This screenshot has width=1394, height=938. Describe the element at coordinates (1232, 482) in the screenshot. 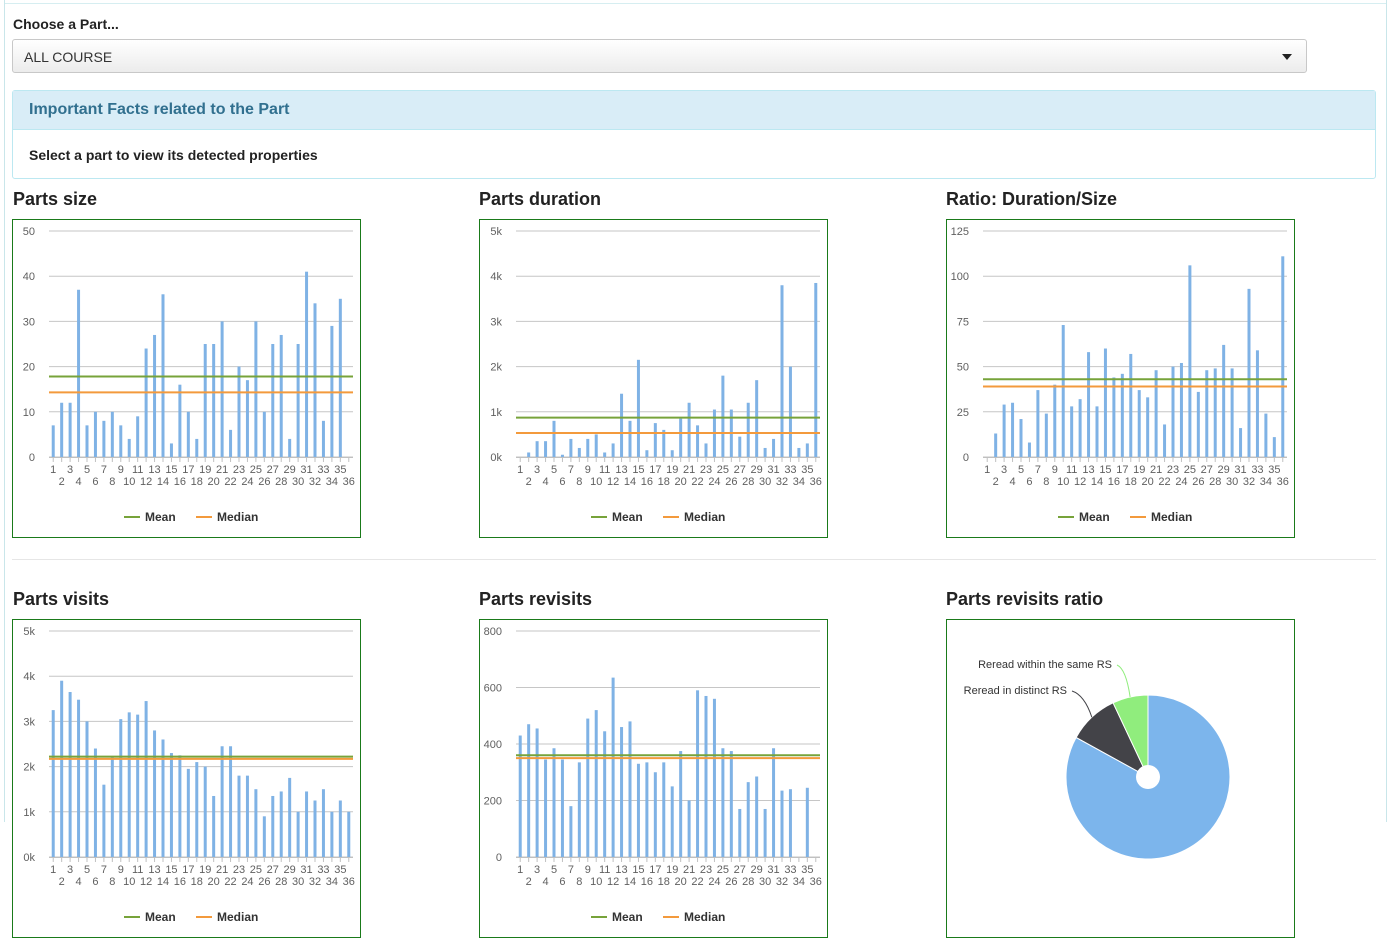

I see `x-tick-label: 30` at that location.